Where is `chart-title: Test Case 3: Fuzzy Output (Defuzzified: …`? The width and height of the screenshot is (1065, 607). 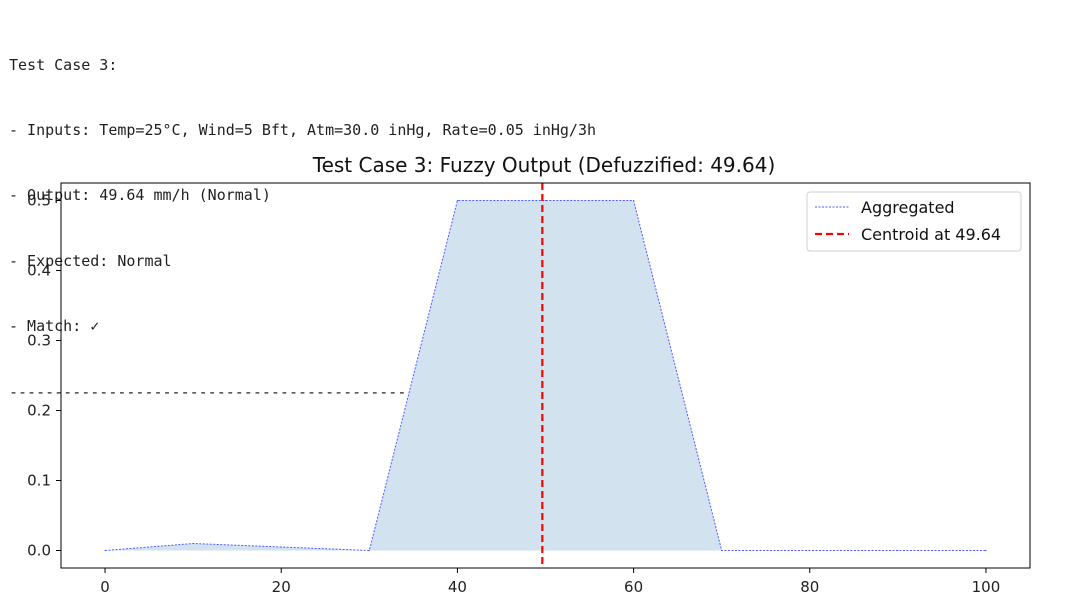 chart-title: Test Case 3: Fuzzy Output (Defuzzified: … is located at coordinates (544, 165).